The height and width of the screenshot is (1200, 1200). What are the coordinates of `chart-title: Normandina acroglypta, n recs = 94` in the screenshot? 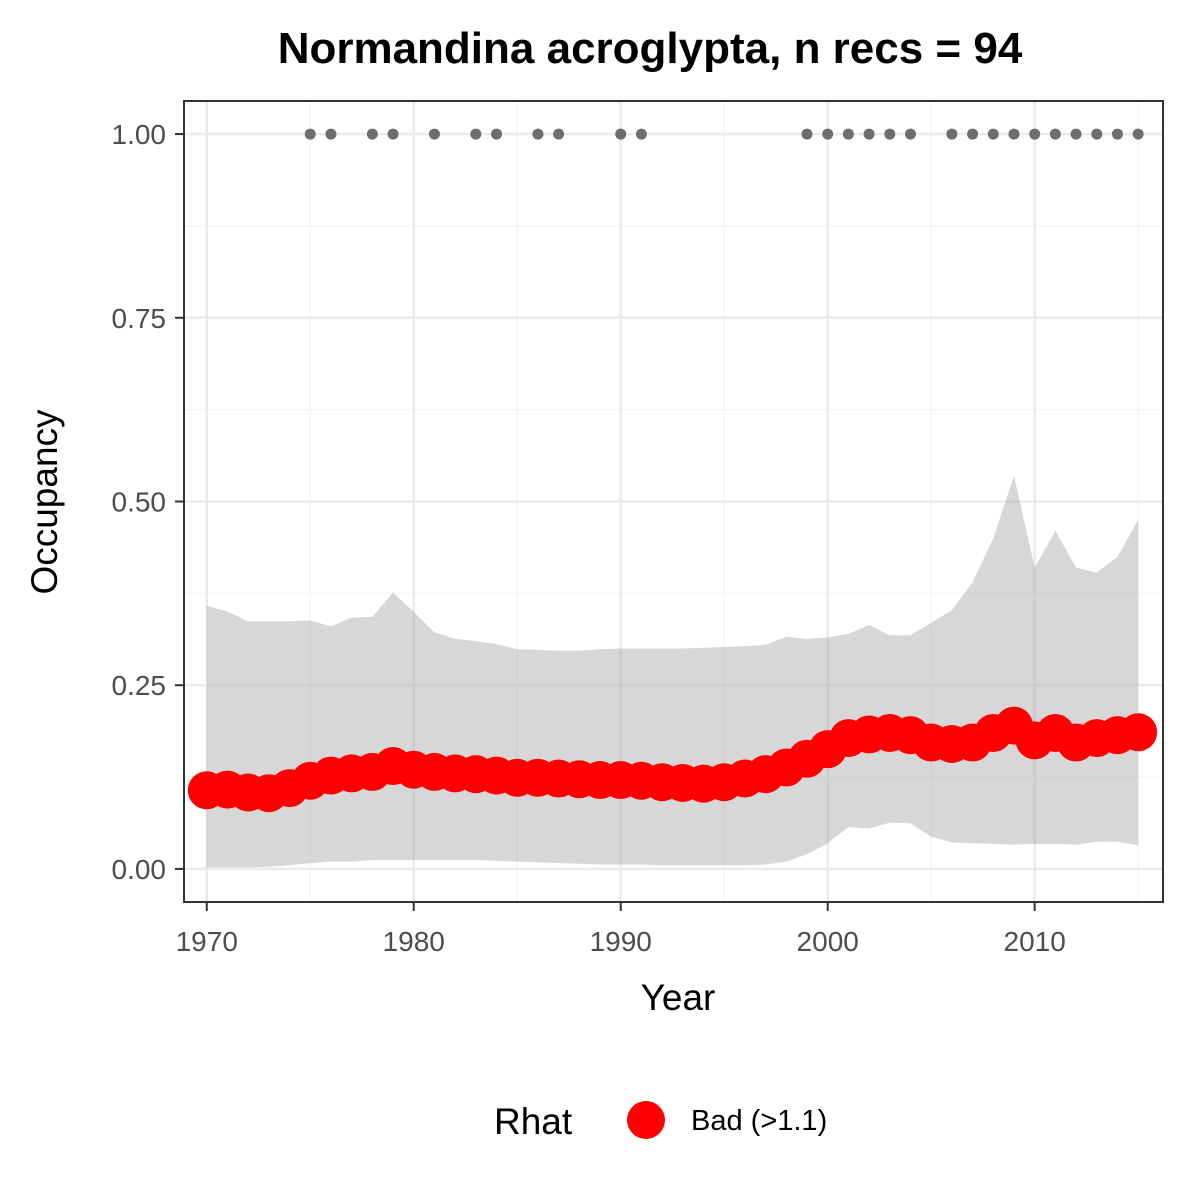 It's located at (650, 48).